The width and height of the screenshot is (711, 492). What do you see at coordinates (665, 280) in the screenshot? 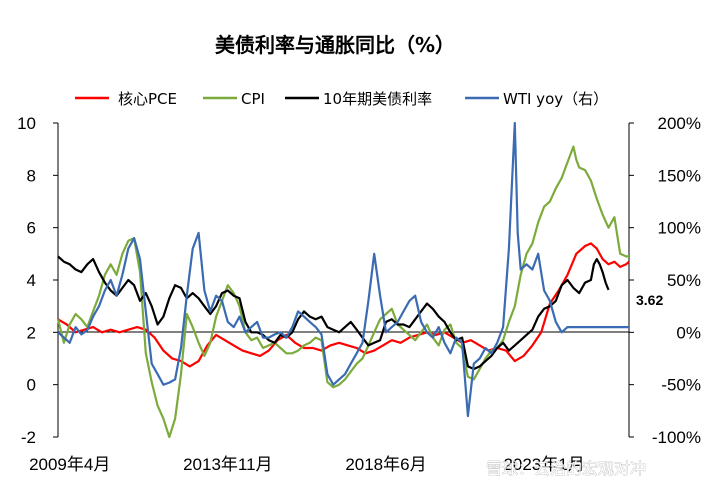
I see `y-axis-right-ticks: -100% -50% 0% 50% 100% 150% 200%` at bounding box center [665, 280].